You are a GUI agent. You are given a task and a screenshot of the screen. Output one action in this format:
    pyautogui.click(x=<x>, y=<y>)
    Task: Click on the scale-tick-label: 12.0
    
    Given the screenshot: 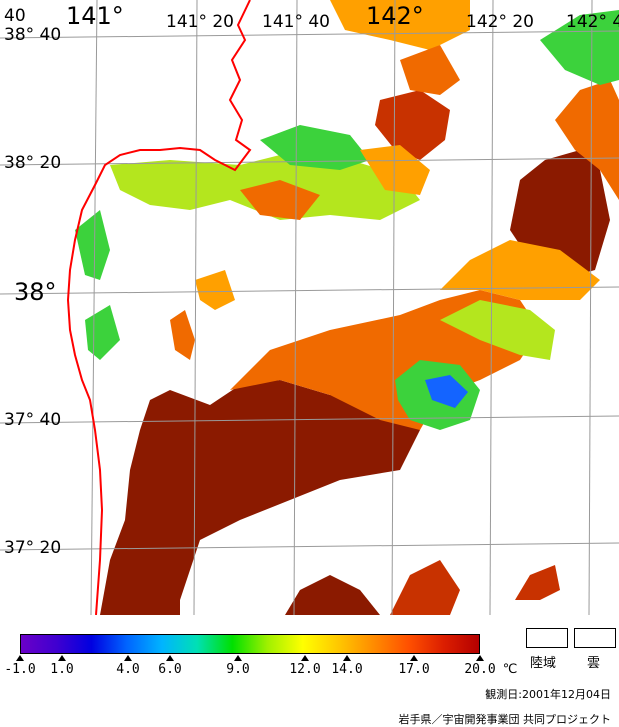 What is the action you would take?
    pyautogui.click(x=305, y=669)
    